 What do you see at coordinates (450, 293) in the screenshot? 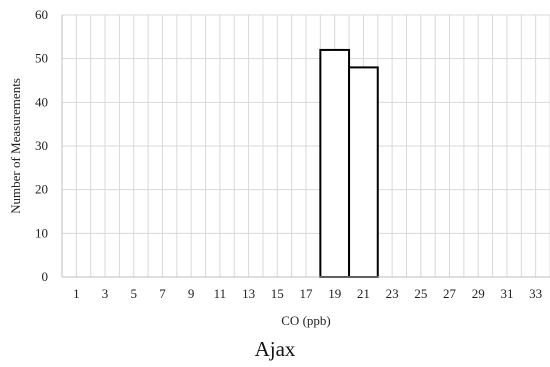
I see `x-tick-label: 27` at bounding box center [450, 293].